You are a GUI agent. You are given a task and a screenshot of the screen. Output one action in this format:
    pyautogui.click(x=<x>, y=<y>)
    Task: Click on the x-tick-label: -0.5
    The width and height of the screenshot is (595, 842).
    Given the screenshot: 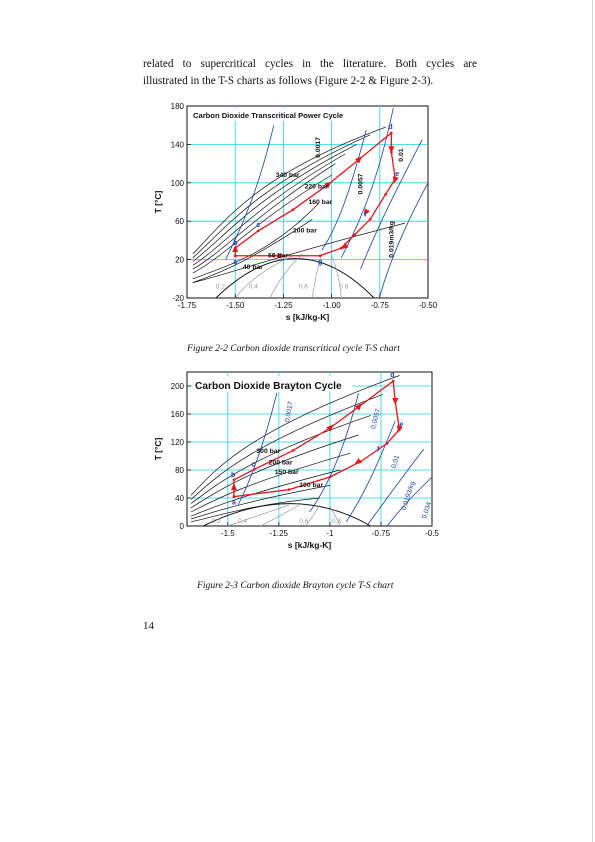 What is the action you would take?
    pyautogui.click(x=432, y=533)
    